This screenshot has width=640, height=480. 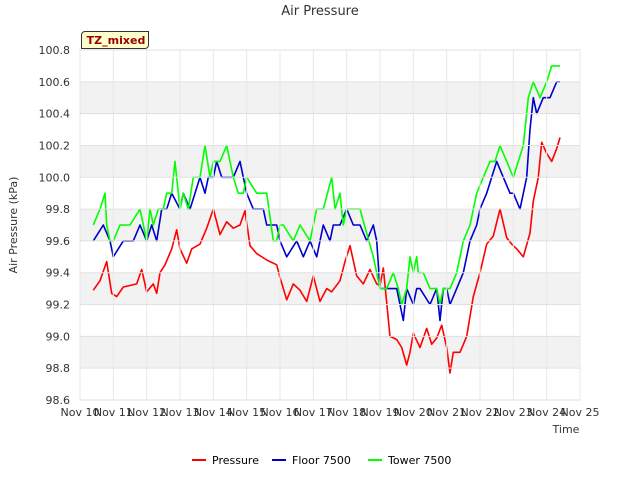 I want to click on x-tick-label: Nov 10, so click(x=80, y=412).